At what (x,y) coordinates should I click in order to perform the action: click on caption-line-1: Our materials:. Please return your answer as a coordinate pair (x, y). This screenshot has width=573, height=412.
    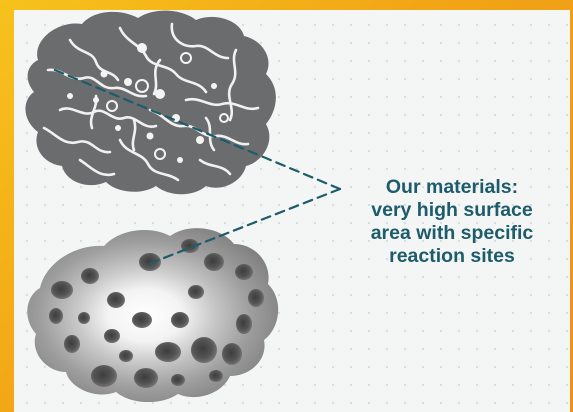
    Looking at the image, I should click on (452, 187).